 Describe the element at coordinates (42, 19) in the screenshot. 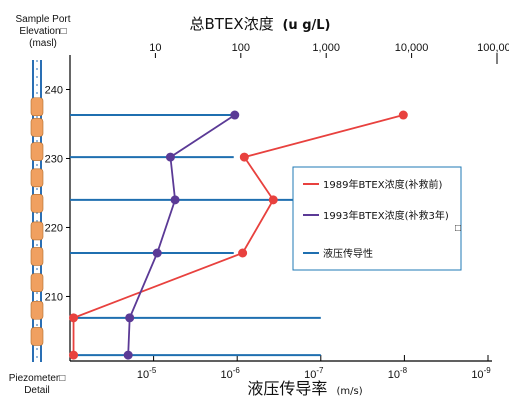

I see `y-axis-label-1: Sample Port` at that location.